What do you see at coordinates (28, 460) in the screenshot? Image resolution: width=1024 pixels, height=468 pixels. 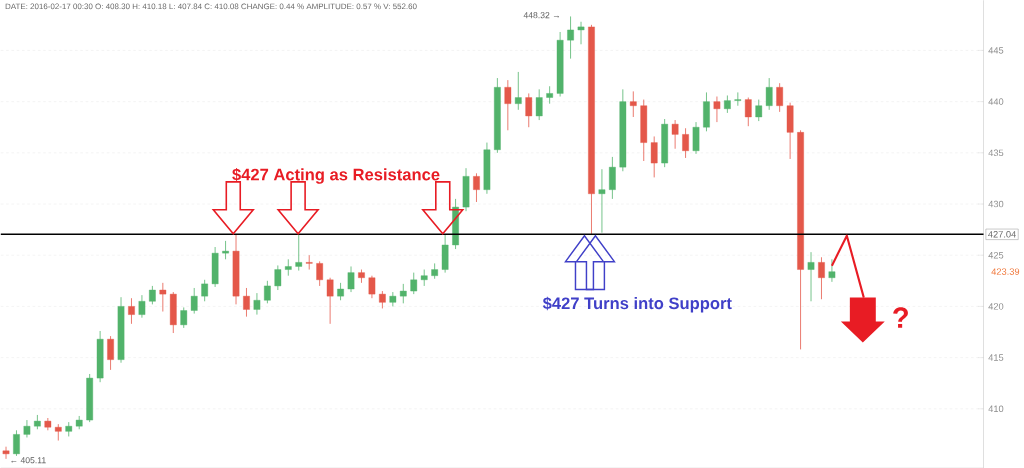 I see `annotation: ← 405.11` at bounding box center [28, 460].